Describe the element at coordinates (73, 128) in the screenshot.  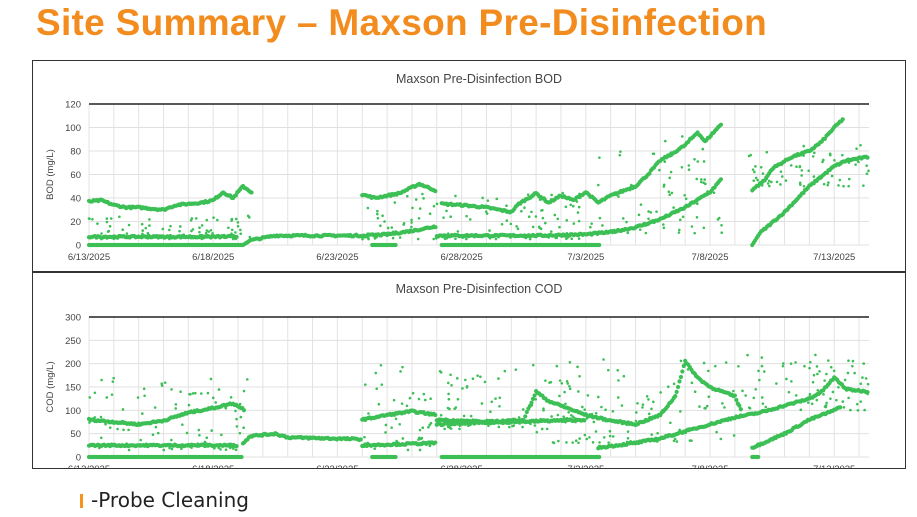
I see `y-tick-label: 100` at that location.